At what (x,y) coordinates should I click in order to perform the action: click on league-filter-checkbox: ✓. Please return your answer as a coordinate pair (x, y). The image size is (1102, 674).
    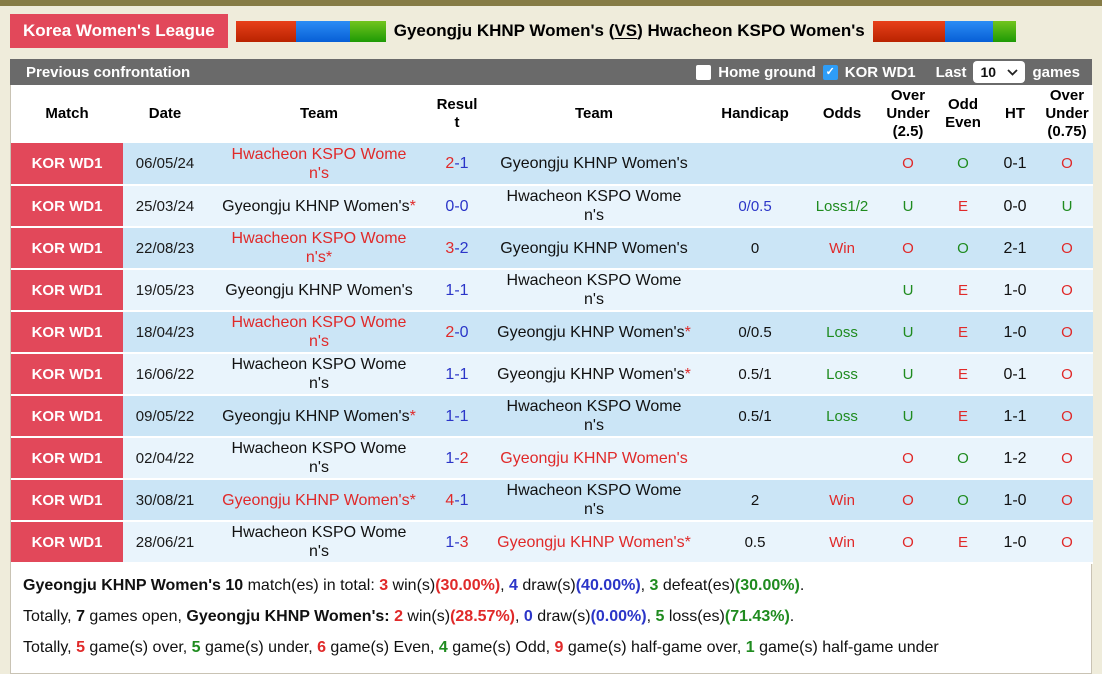
    Looking at the image, I should click on (830, 72).